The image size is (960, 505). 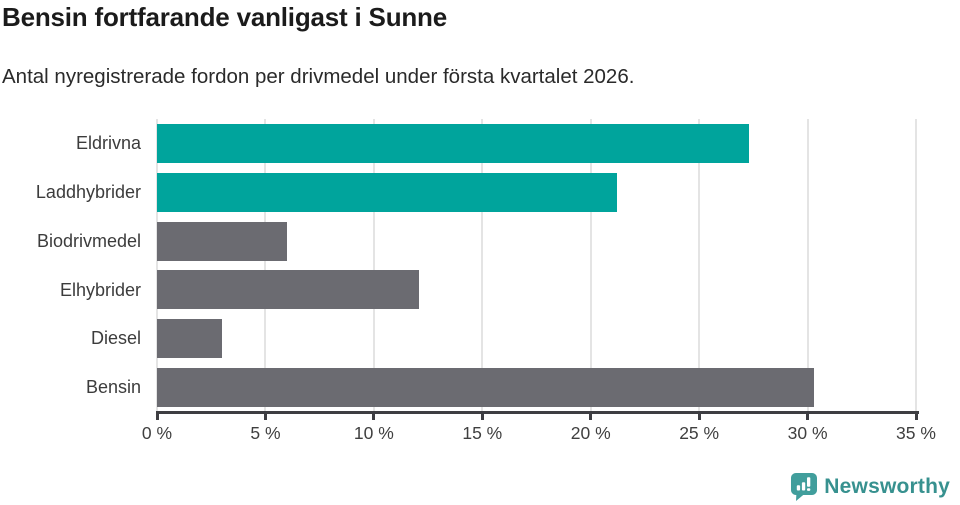 What do you see at coordinates (804, 487) in the screenshot?
I see `newsworthy-logo-icon` at bounding box center [804, 487].